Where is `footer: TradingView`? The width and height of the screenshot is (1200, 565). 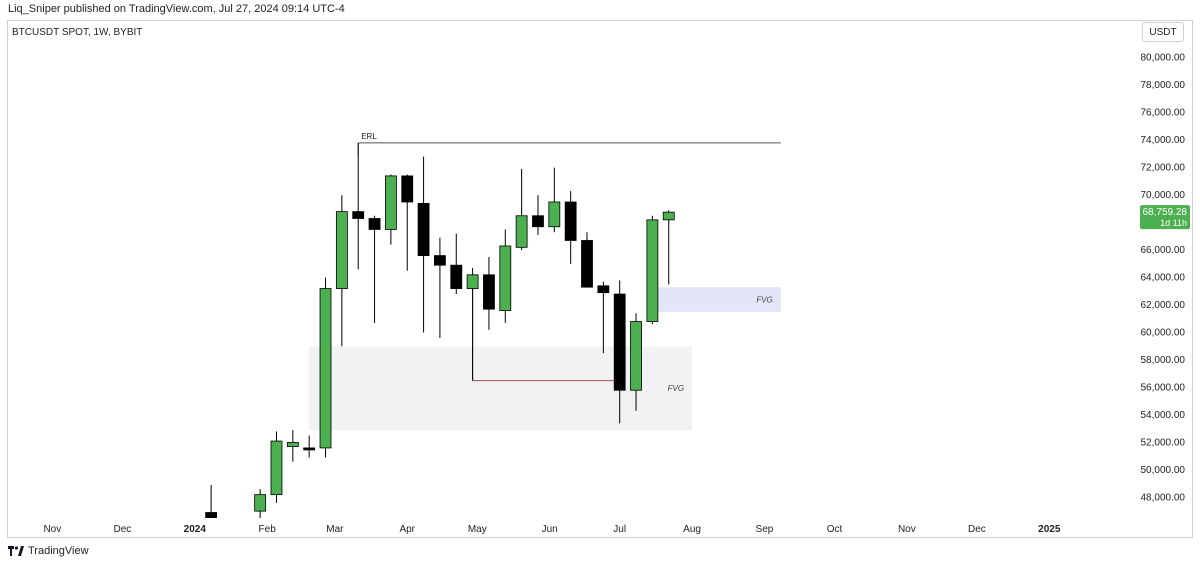 footer: TradingView is located at coordinates (48, 551).